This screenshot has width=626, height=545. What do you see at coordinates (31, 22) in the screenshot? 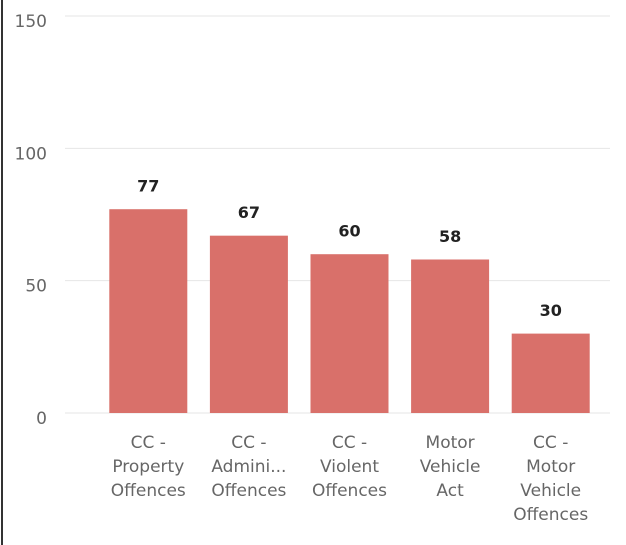
I see `y-tick-label: 150` at bounding box center [31, 22].